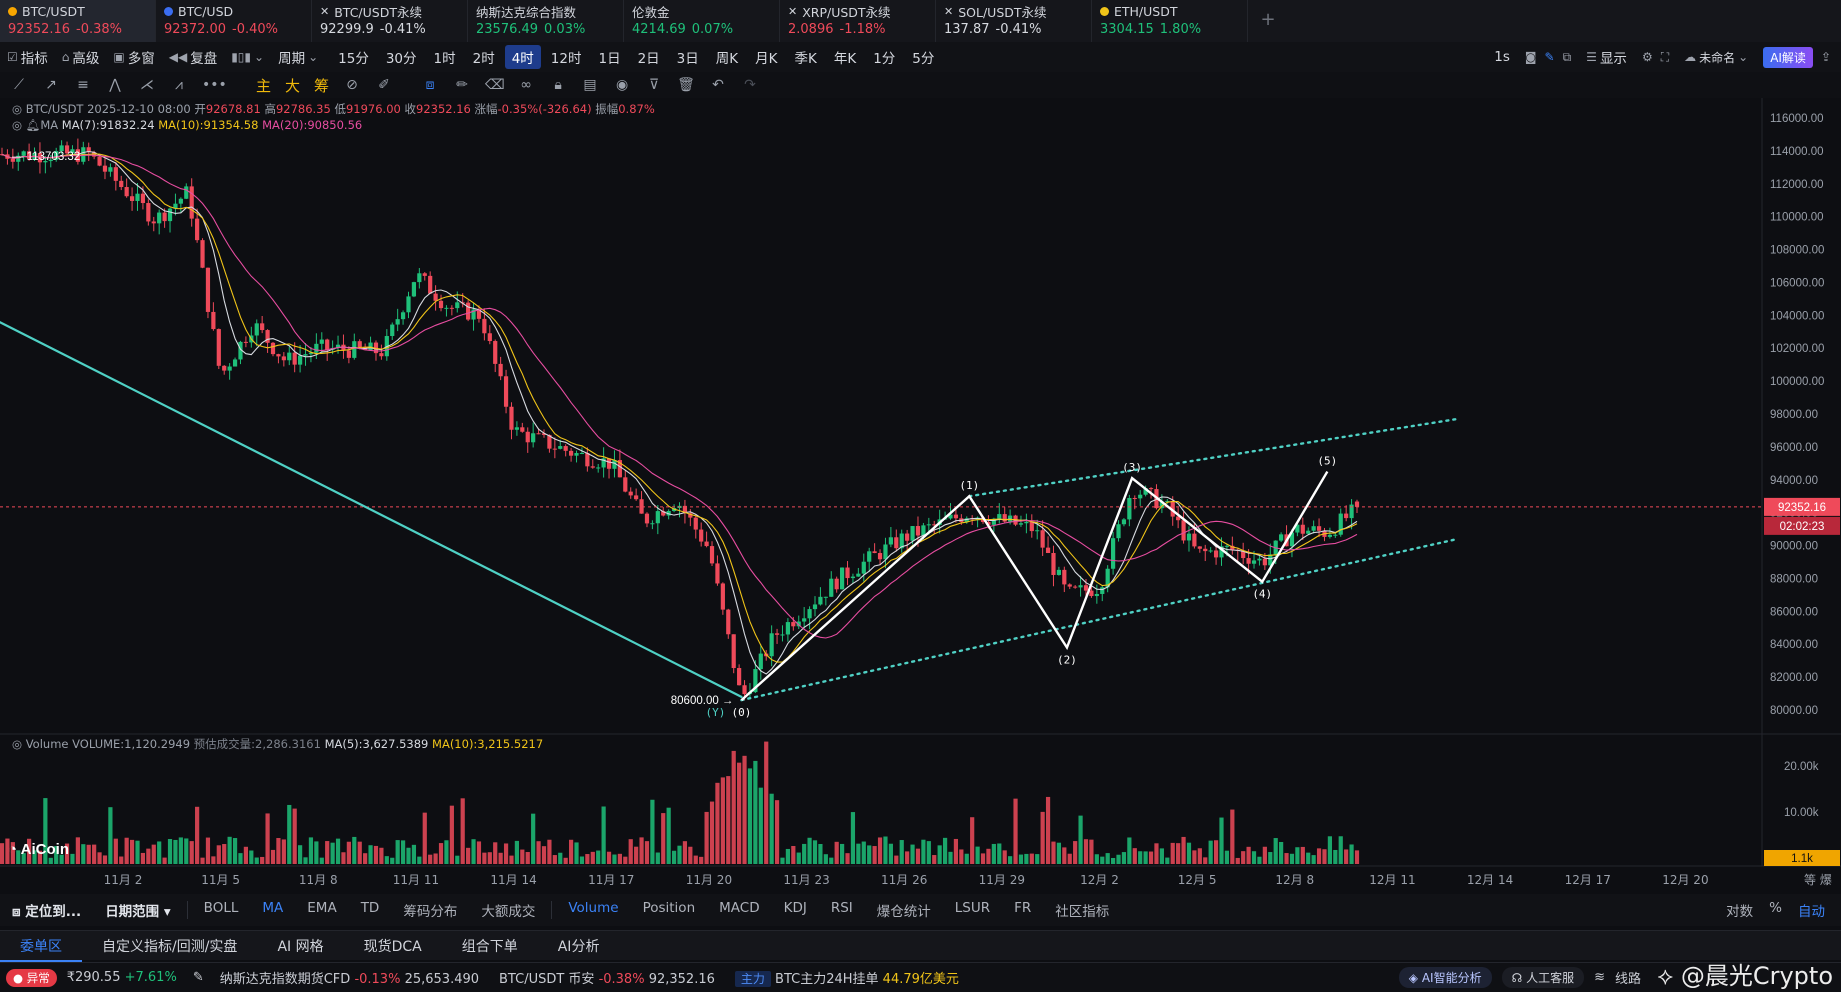 The width and height of the screenshot is (1841, 992). I want to click on wave-tool-icon: ⋀, so click(115, 85).